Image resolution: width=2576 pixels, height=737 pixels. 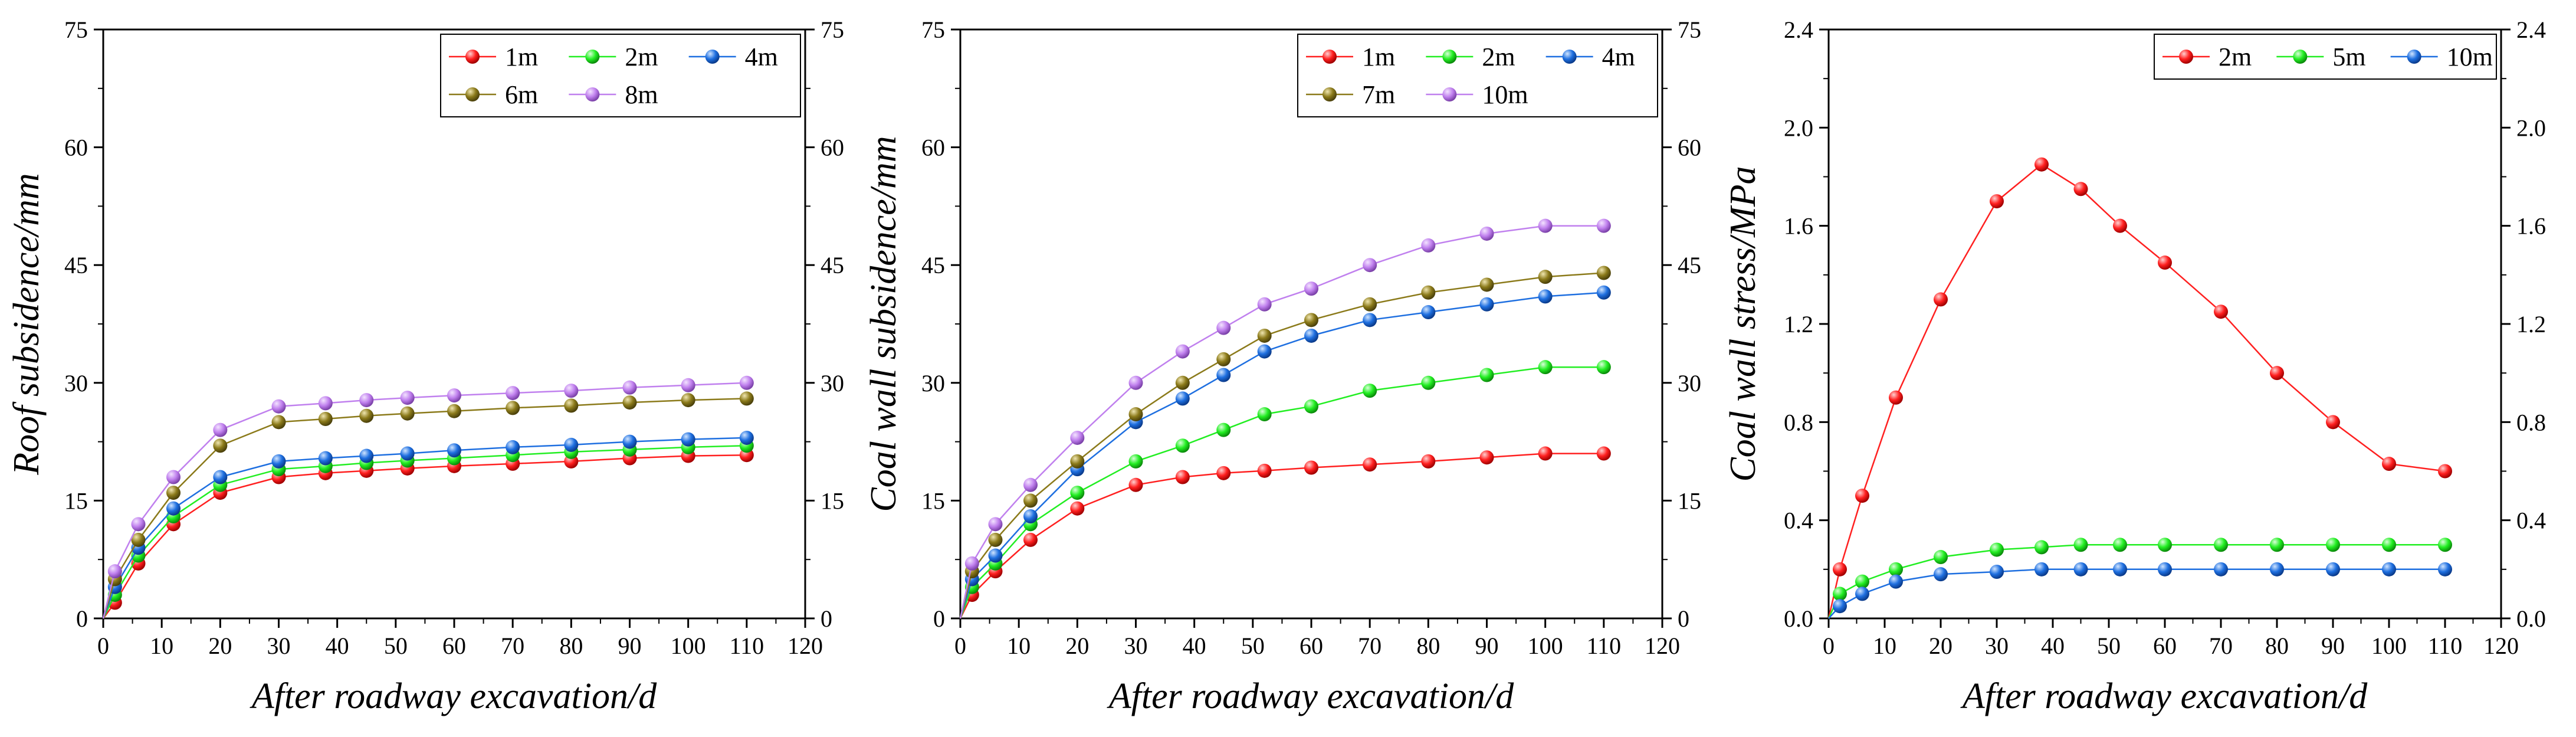 What do you see at coordinates (2348, 56) in the screenshot?
I see `legend-label-5m: 5m` at bounding box center [2348, 56].